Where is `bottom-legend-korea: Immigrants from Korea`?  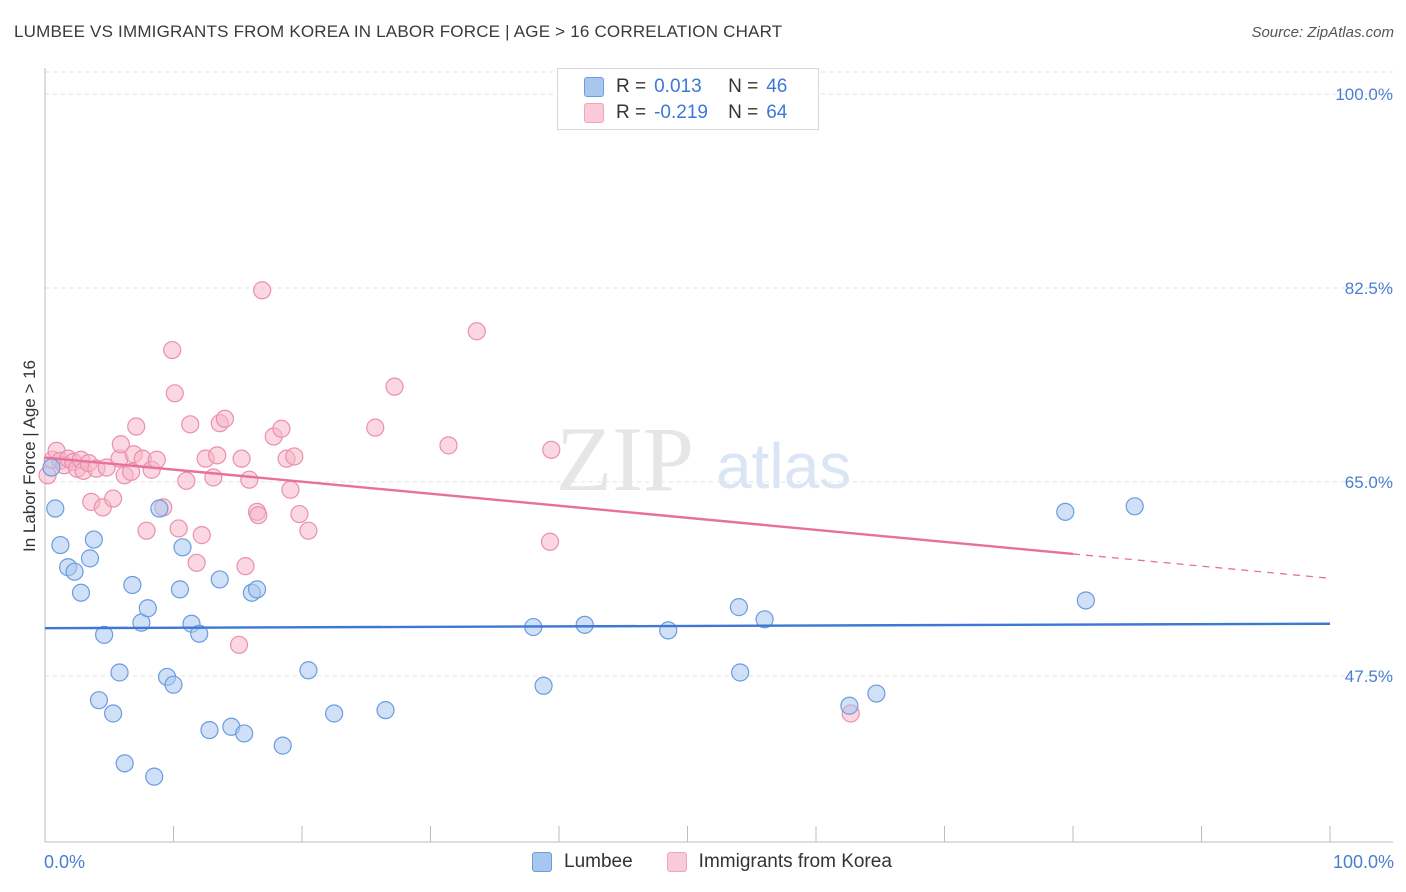 bottom-legend-korea: Immigrants from Korea is located at coordinates (779, 862).